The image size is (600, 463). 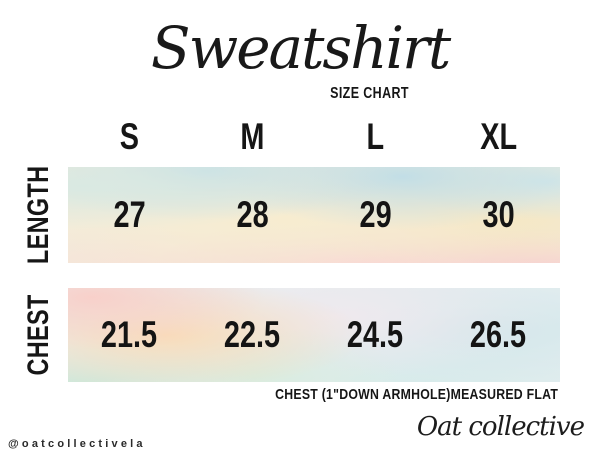 What do you see at coordinates (500, 427) in the screenshot?
I see `brand-logo: Oat collective` at bounding box center [500, 427].